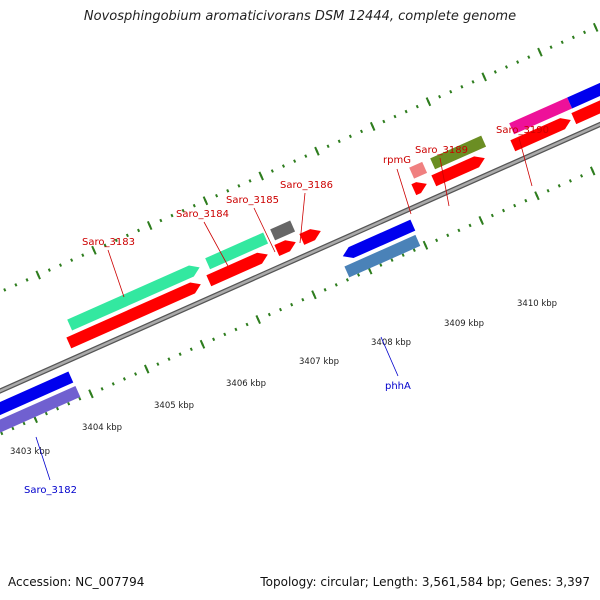  Describe the element at coordinates (464, 324) in the screenshot. I see `kbp-label: 3409 kbp` at that location.